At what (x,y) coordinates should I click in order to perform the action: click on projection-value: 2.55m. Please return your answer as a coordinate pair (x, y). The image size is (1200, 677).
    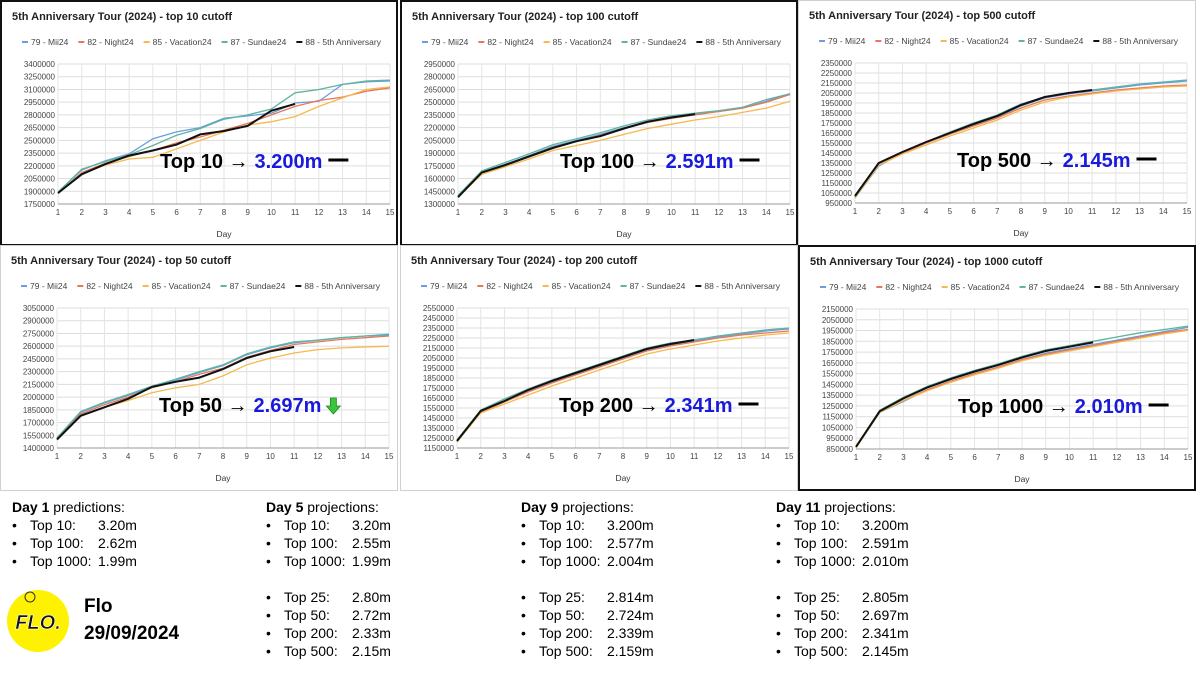
    Looking at the image, I should click on (371, 543).